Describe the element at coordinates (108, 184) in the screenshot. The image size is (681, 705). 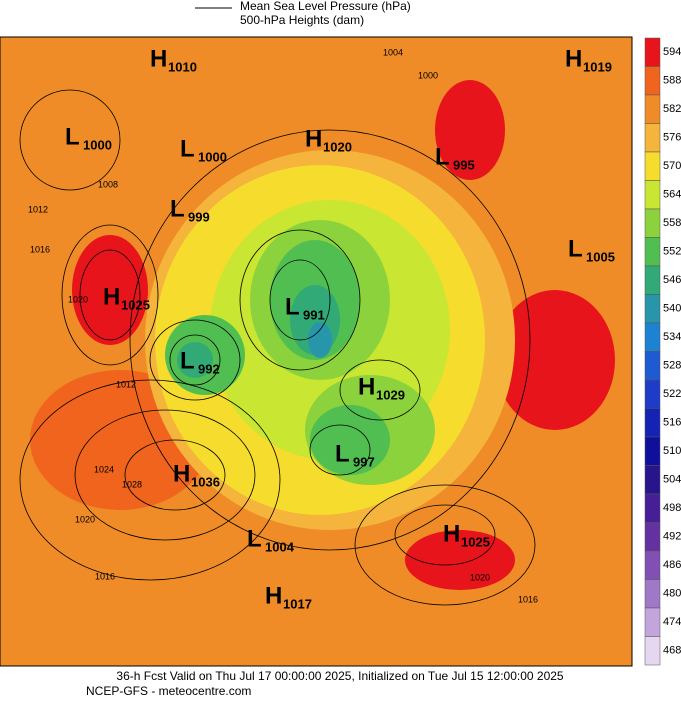
I see `isobar-label: 1008` at that location.